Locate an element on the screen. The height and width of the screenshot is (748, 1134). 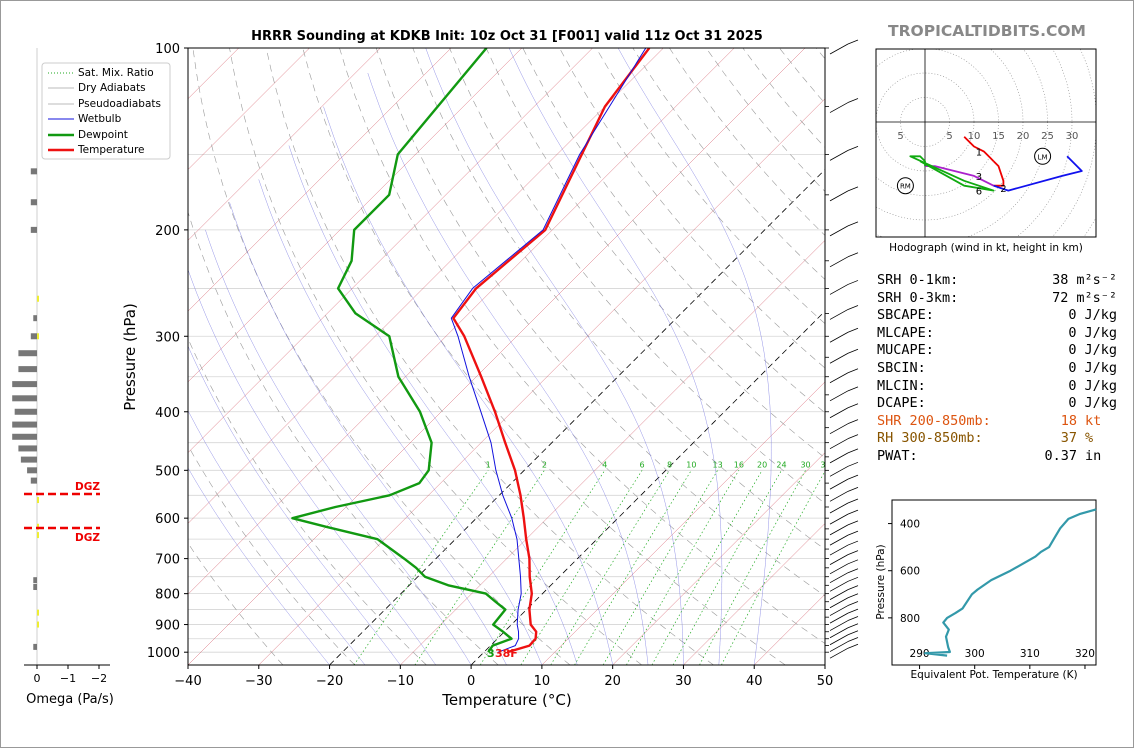
hodograph-height-label: 3 is located at coordinates (979, 177).